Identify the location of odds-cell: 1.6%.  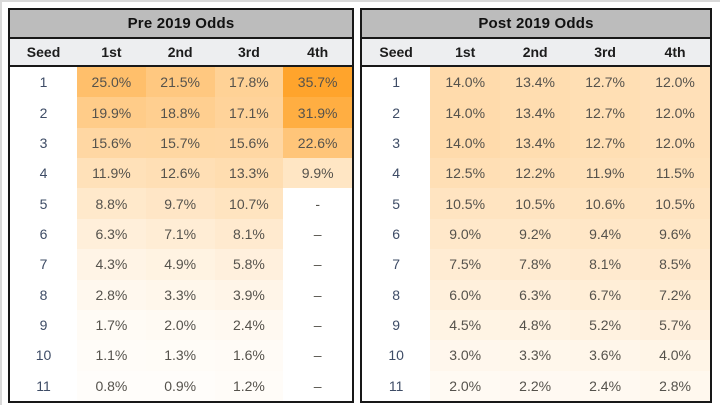
(249, 355).